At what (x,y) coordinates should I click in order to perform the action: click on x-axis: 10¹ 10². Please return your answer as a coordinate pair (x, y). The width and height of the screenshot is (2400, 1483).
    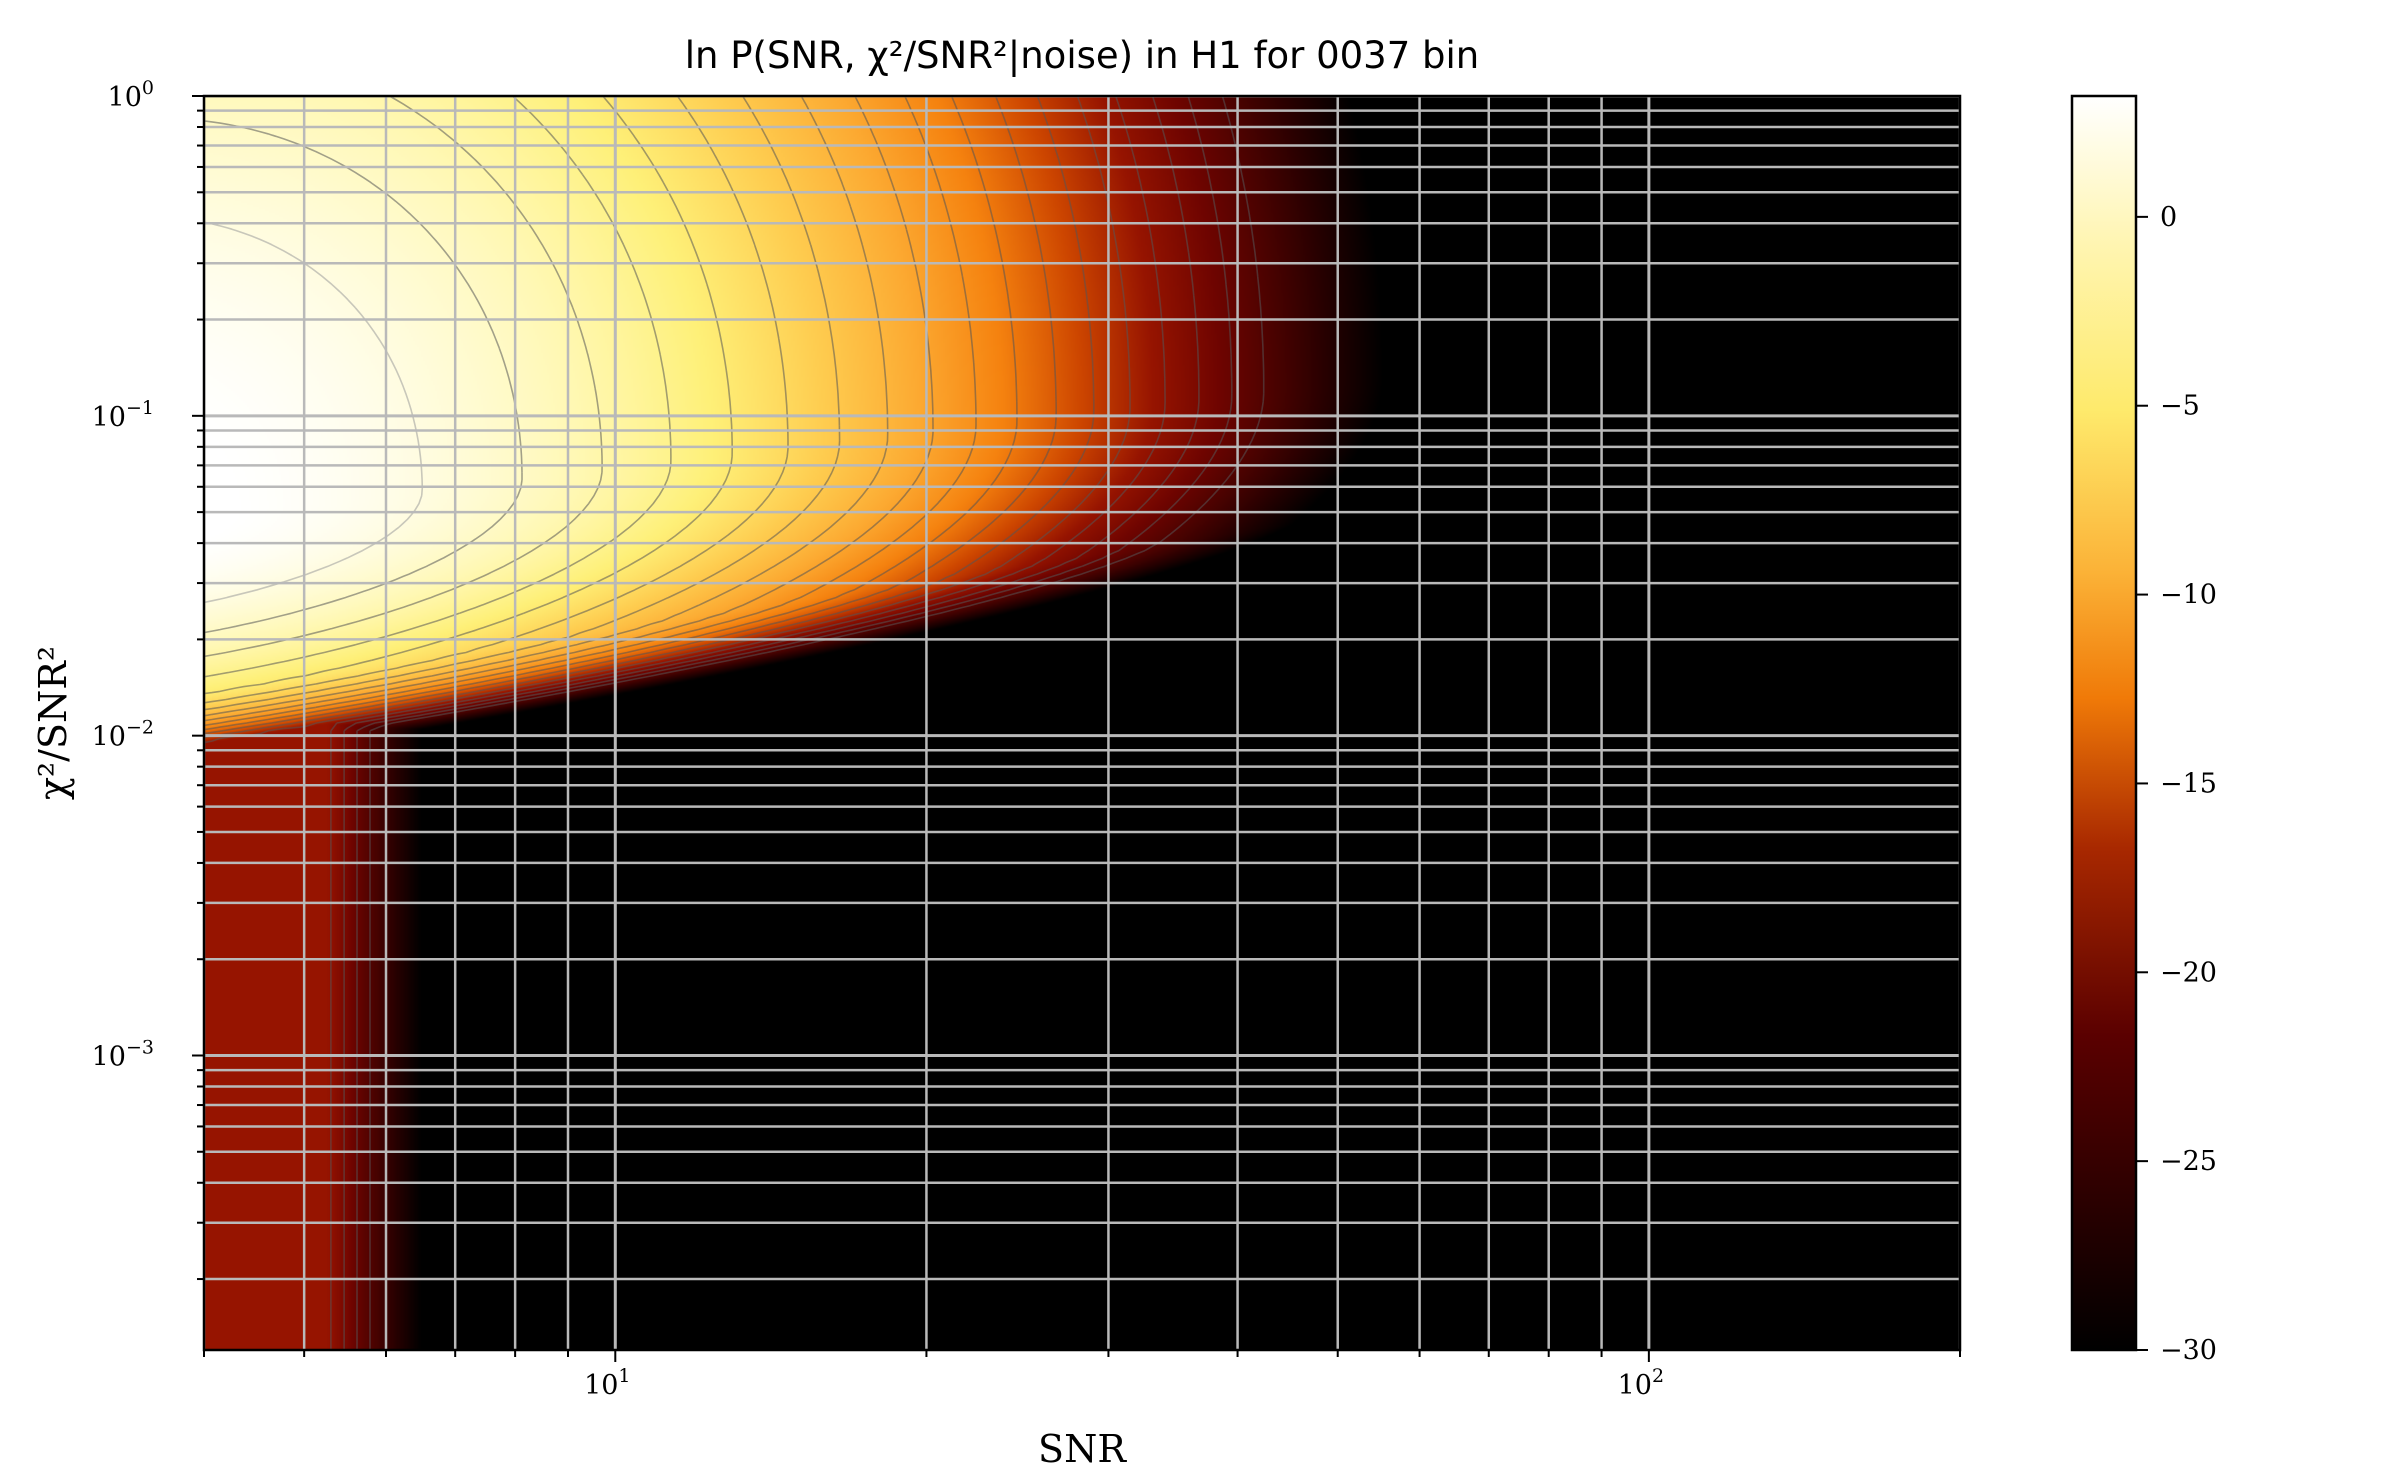
    Looking at the image, I should click on (1082, 1375).